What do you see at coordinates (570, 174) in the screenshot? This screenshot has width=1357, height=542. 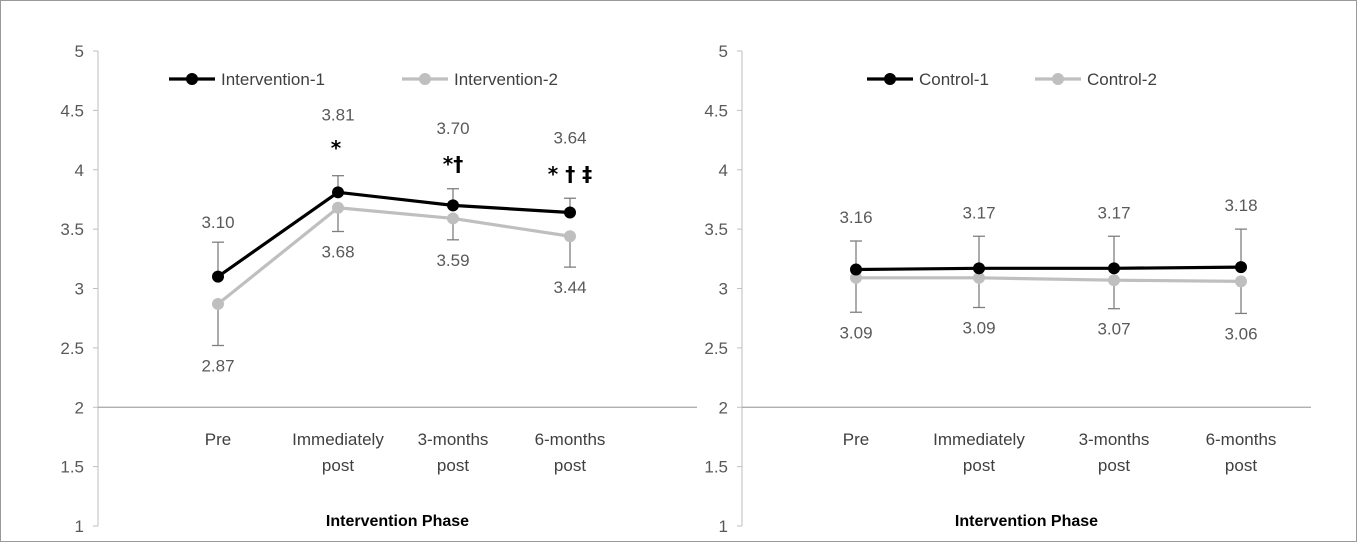 I see `significance-marker: * † ‡` at bounding box center [570, 174].